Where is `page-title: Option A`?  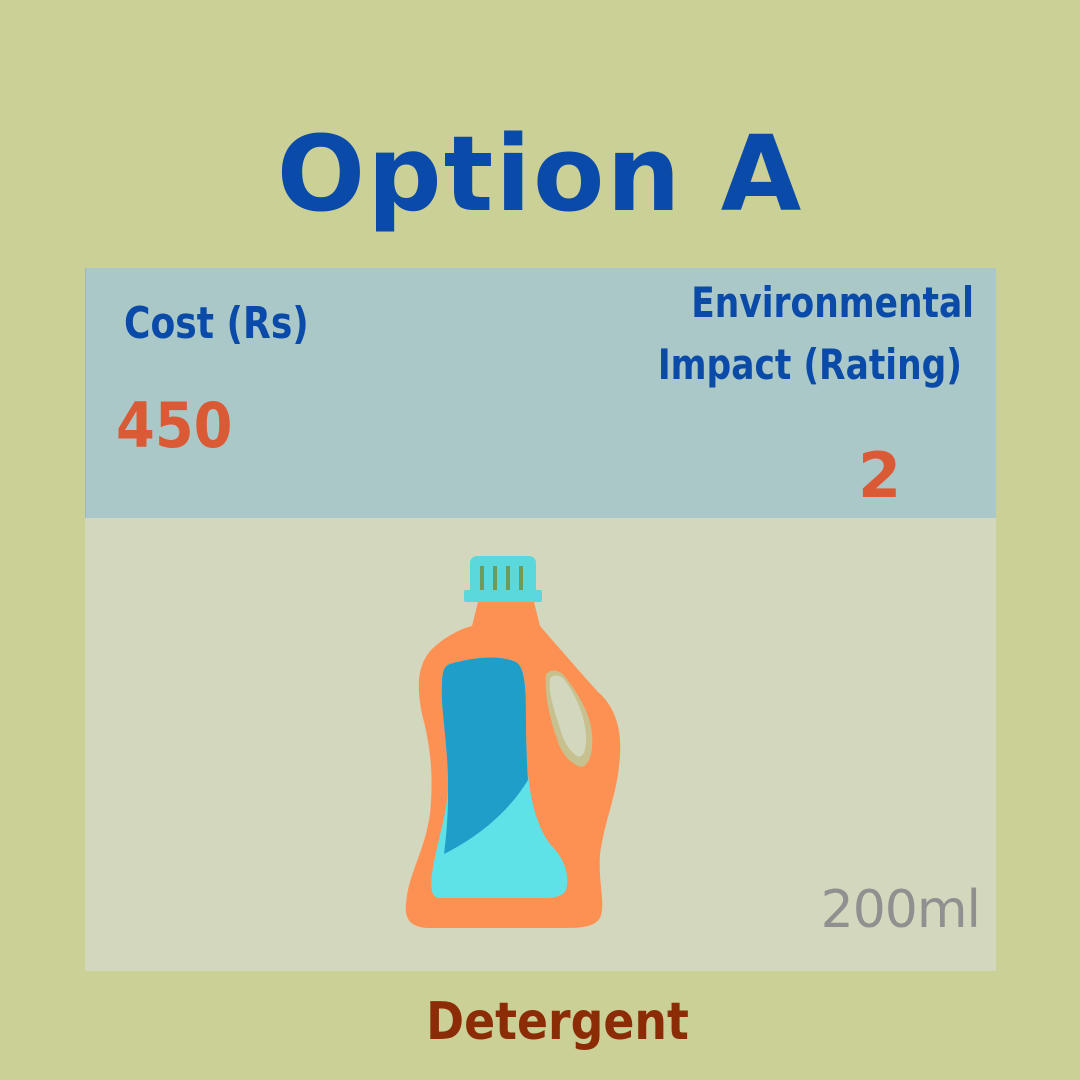
page-title: Option A is located at coordinates (540, 174).